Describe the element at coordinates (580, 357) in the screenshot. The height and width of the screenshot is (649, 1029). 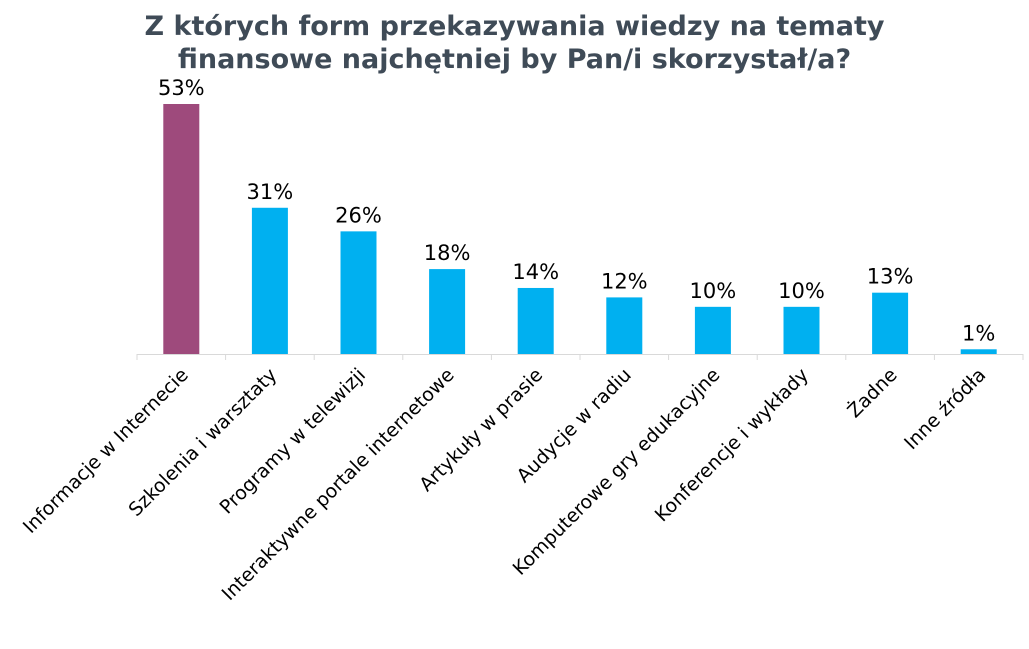
I see `axis-group` at that location.